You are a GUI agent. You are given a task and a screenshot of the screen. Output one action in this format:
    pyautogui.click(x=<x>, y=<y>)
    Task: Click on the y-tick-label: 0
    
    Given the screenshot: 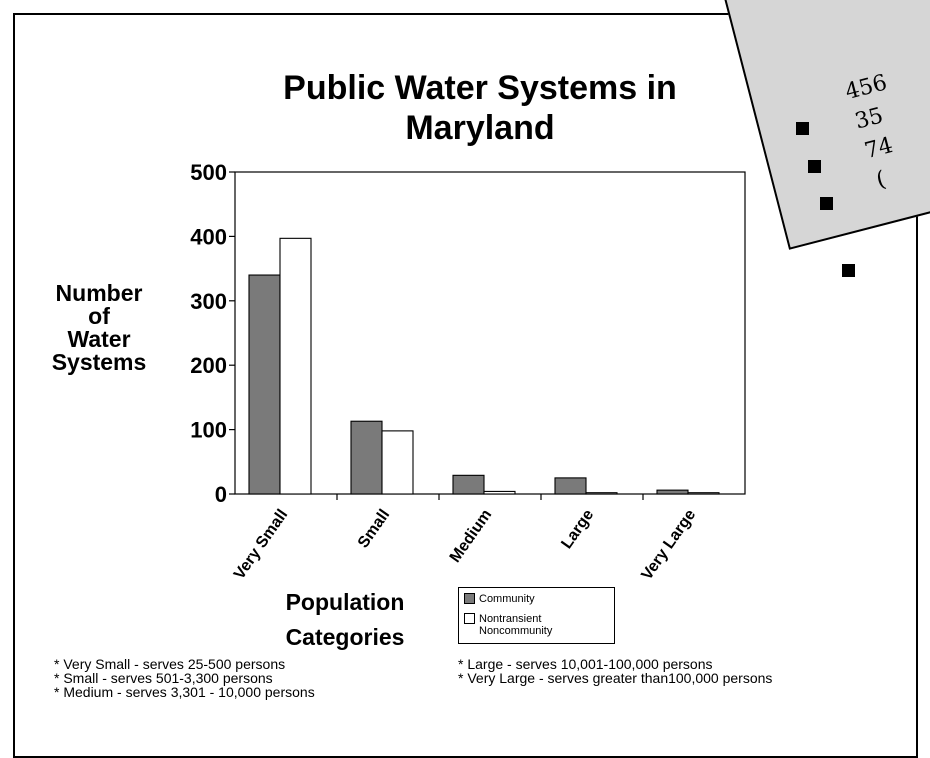 What is the action you would take?
    pyautogui.click(x=221, y=494)
    